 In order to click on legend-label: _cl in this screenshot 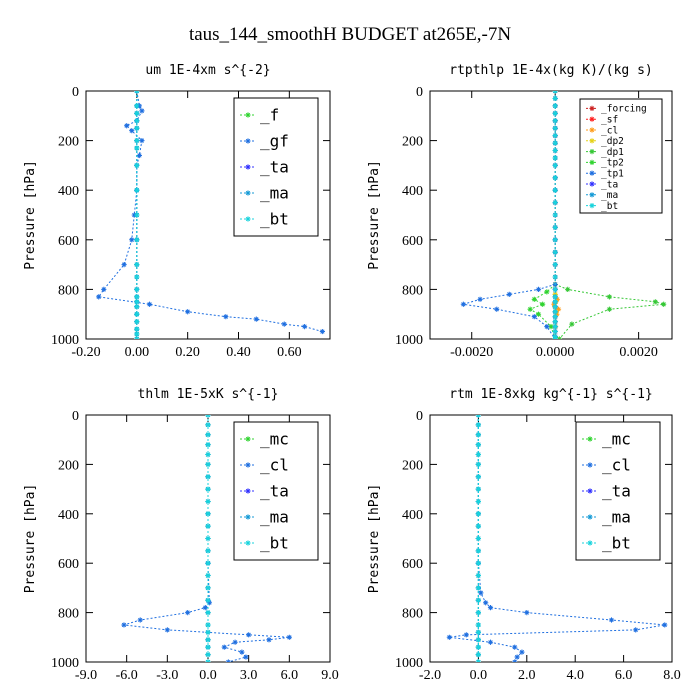, I will do `click(609, 130)`.